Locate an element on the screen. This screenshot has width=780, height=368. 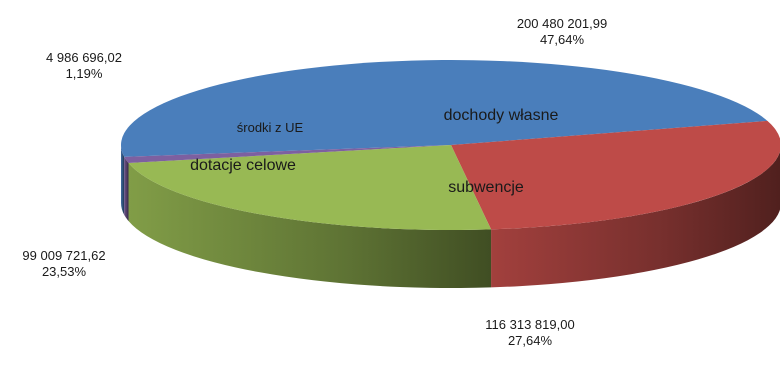
slice-percent-label: 23,53% is located at coordinates (64, 271).